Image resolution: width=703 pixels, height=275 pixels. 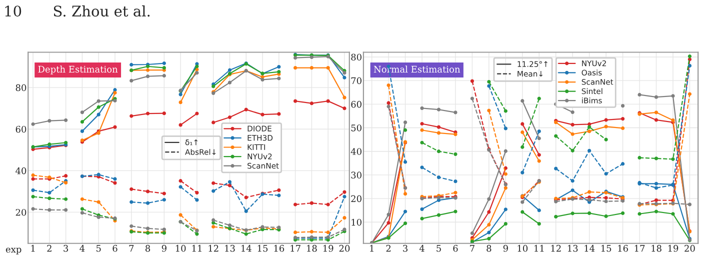 What do you see at coordinates (357, 222) in the screenshot?
I see `y-tick-label: 10` at bounding box center [357, 222].